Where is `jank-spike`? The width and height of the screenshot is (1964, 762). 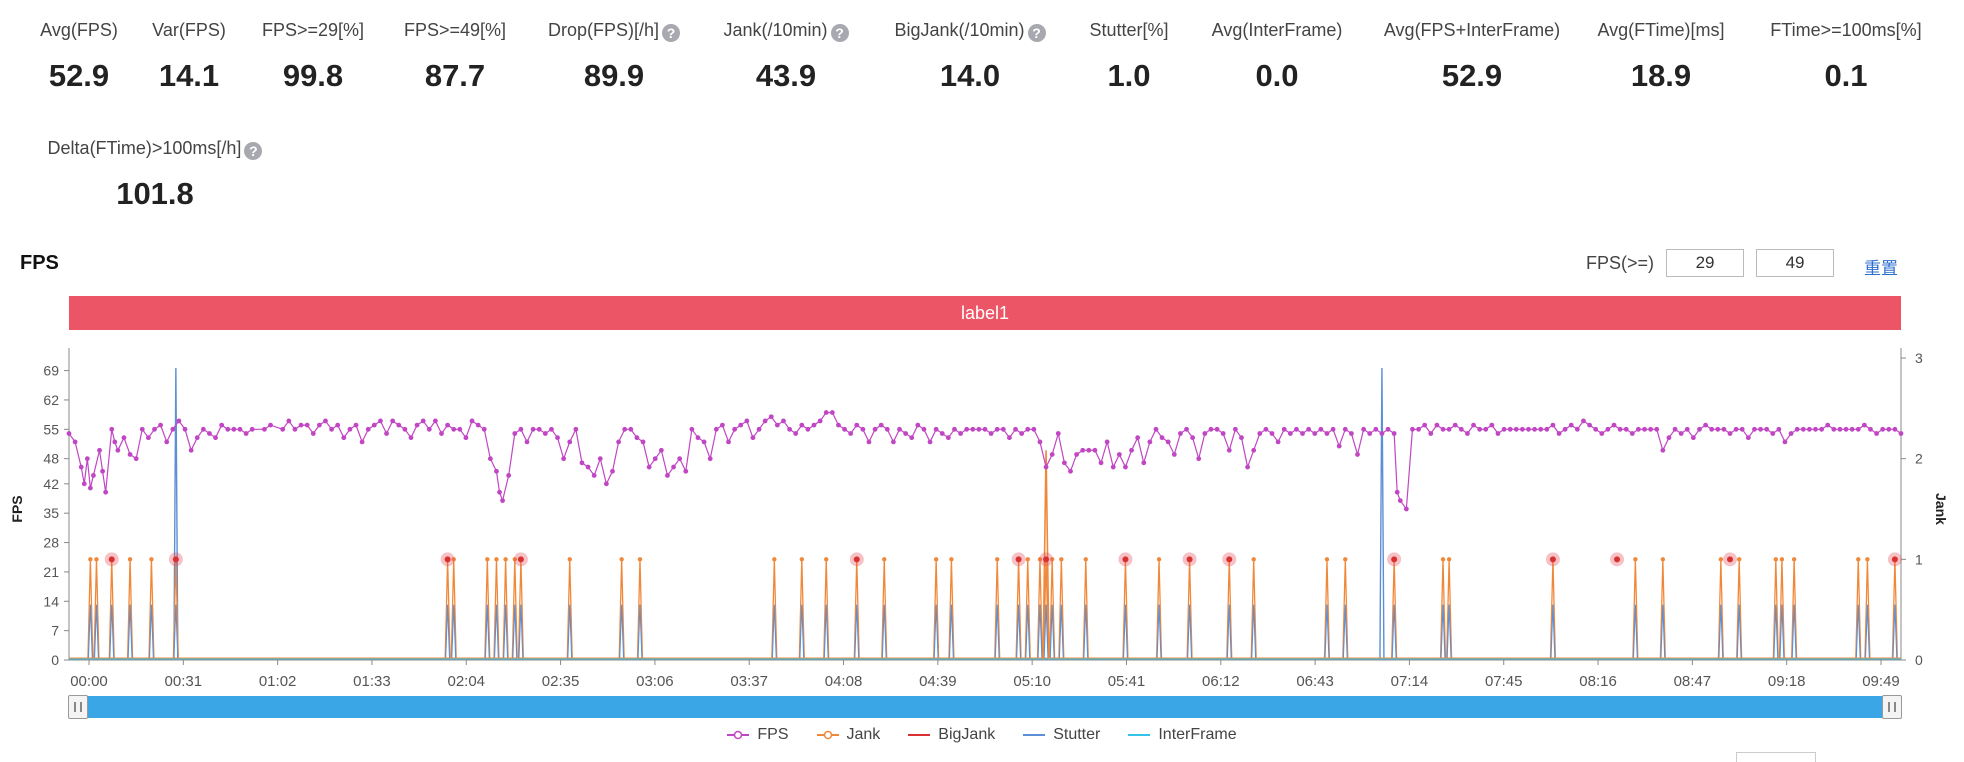 jank-spike is located at coordinates (1046, 555).